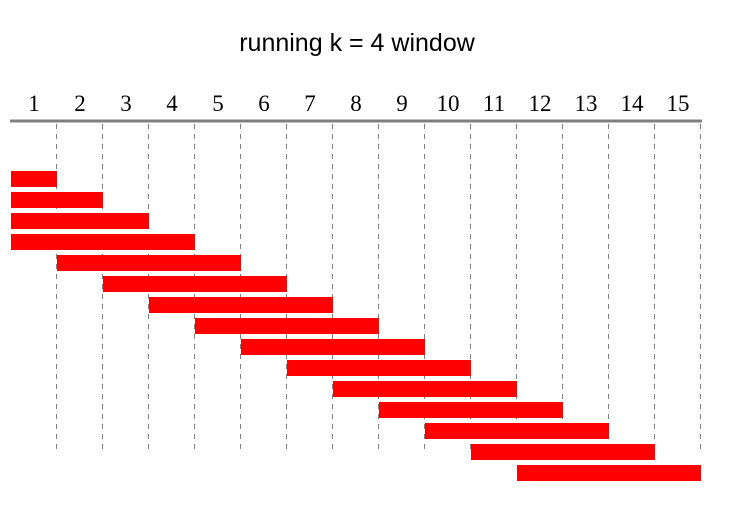 This screenshot has width=735, height=513. Describe the element at coordinates (448, 103) in the screenshot. I see `position-label-10: 10` at that location.